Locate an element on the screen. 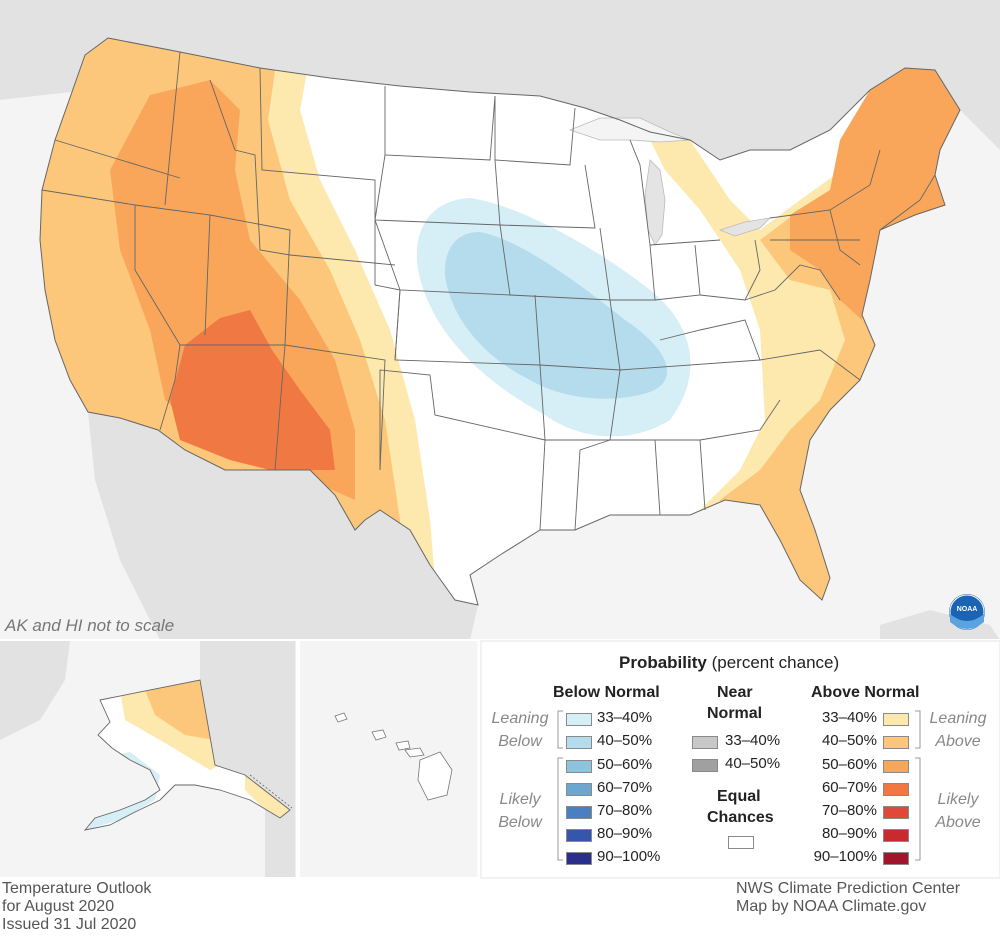  ak-panhandle-islands is located at coordinates (271, 791).